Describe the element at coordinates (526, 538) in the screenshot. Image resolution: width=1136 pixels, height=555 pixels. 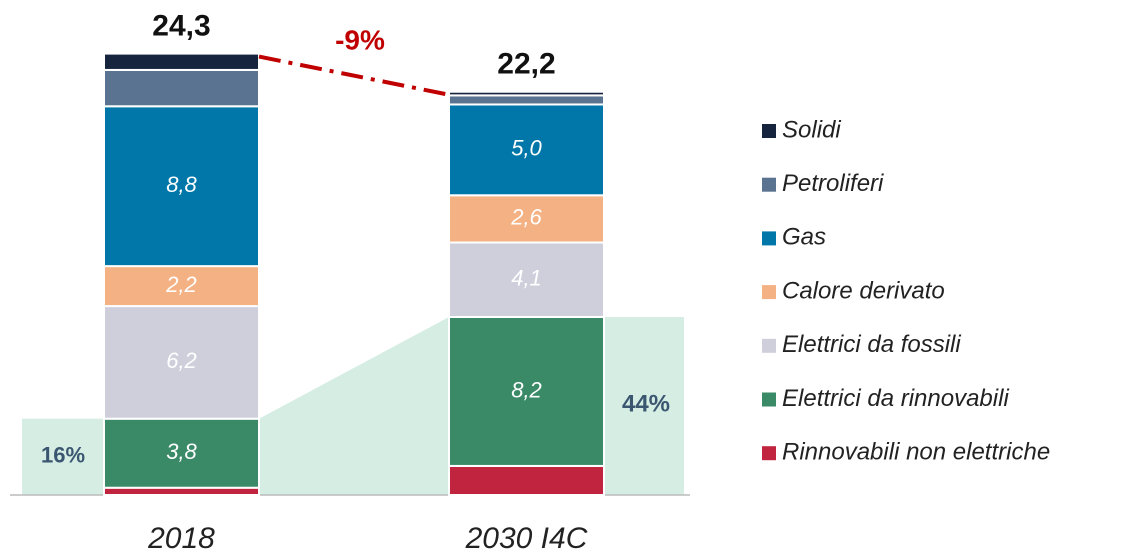
I see `x-tick-label: 2030 I4C` at that location.